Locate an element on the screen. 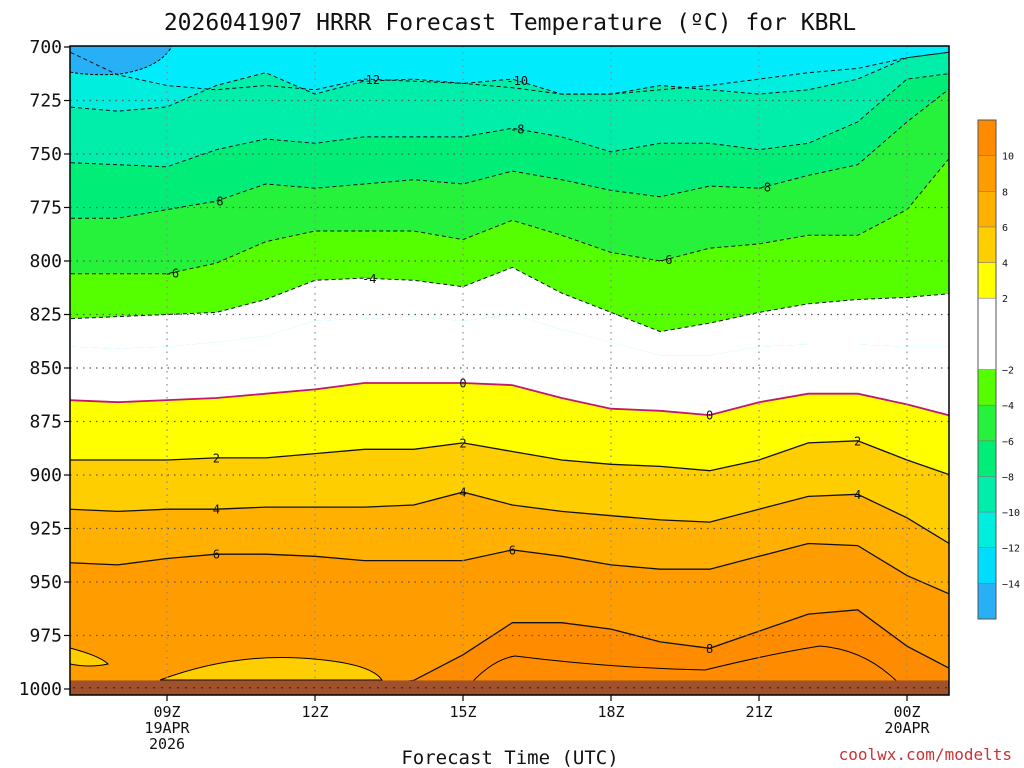 The height and width of the screenshot is (768, 1024). y-tick-label: 1000 is located at coordinates (40, 689).